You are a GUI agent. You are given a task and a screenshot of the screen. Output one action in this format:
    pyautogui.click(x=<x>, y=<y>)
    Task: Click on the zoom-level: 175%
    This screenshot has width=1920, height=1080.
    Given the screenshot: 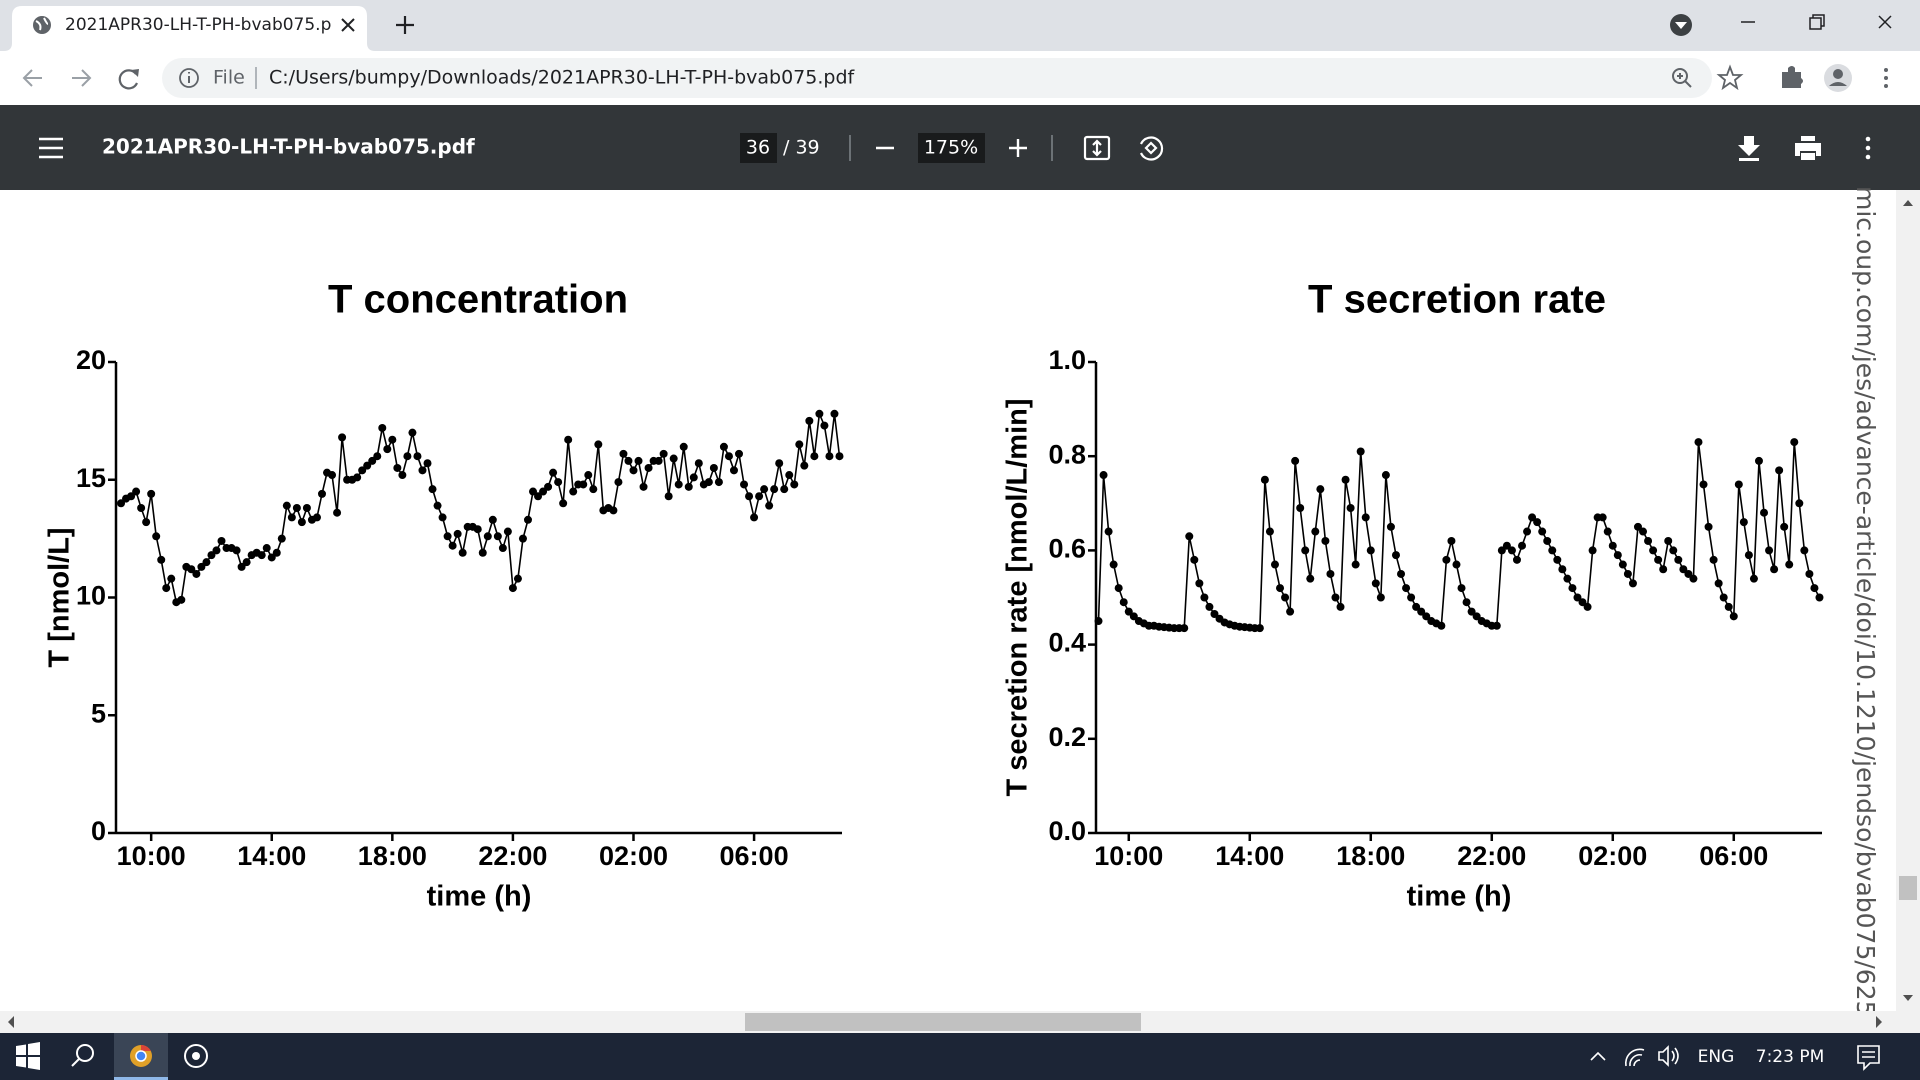 What is the action you would take?
    pyautogui.click(x=951, y=148)
    